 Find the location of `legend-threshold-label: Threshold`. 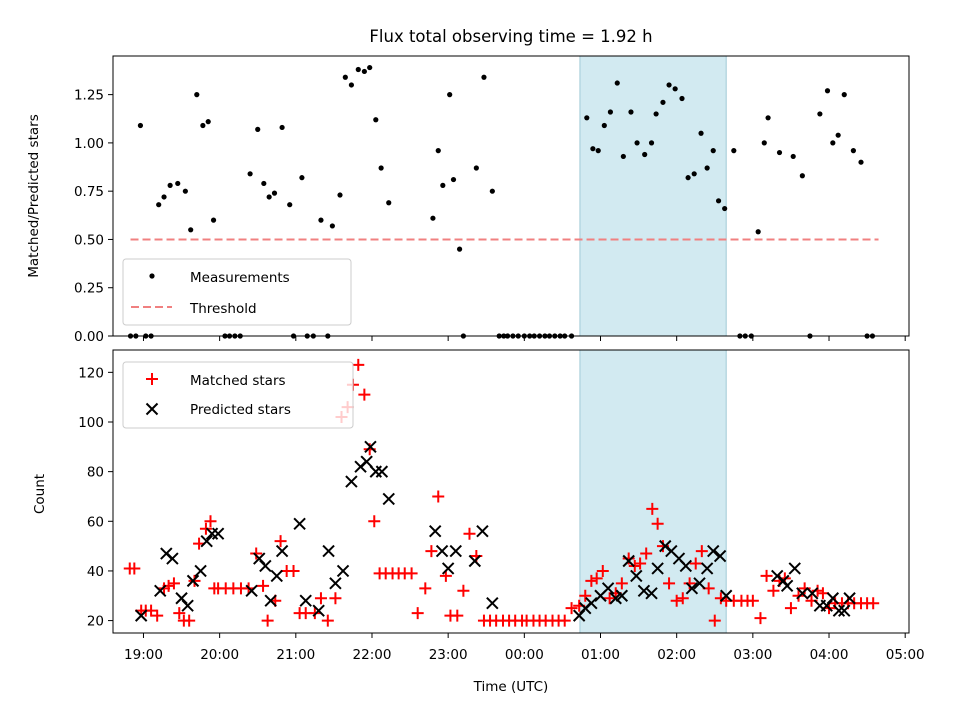

legend-threshold-label: Threshold is located at coordinates (223, 309).